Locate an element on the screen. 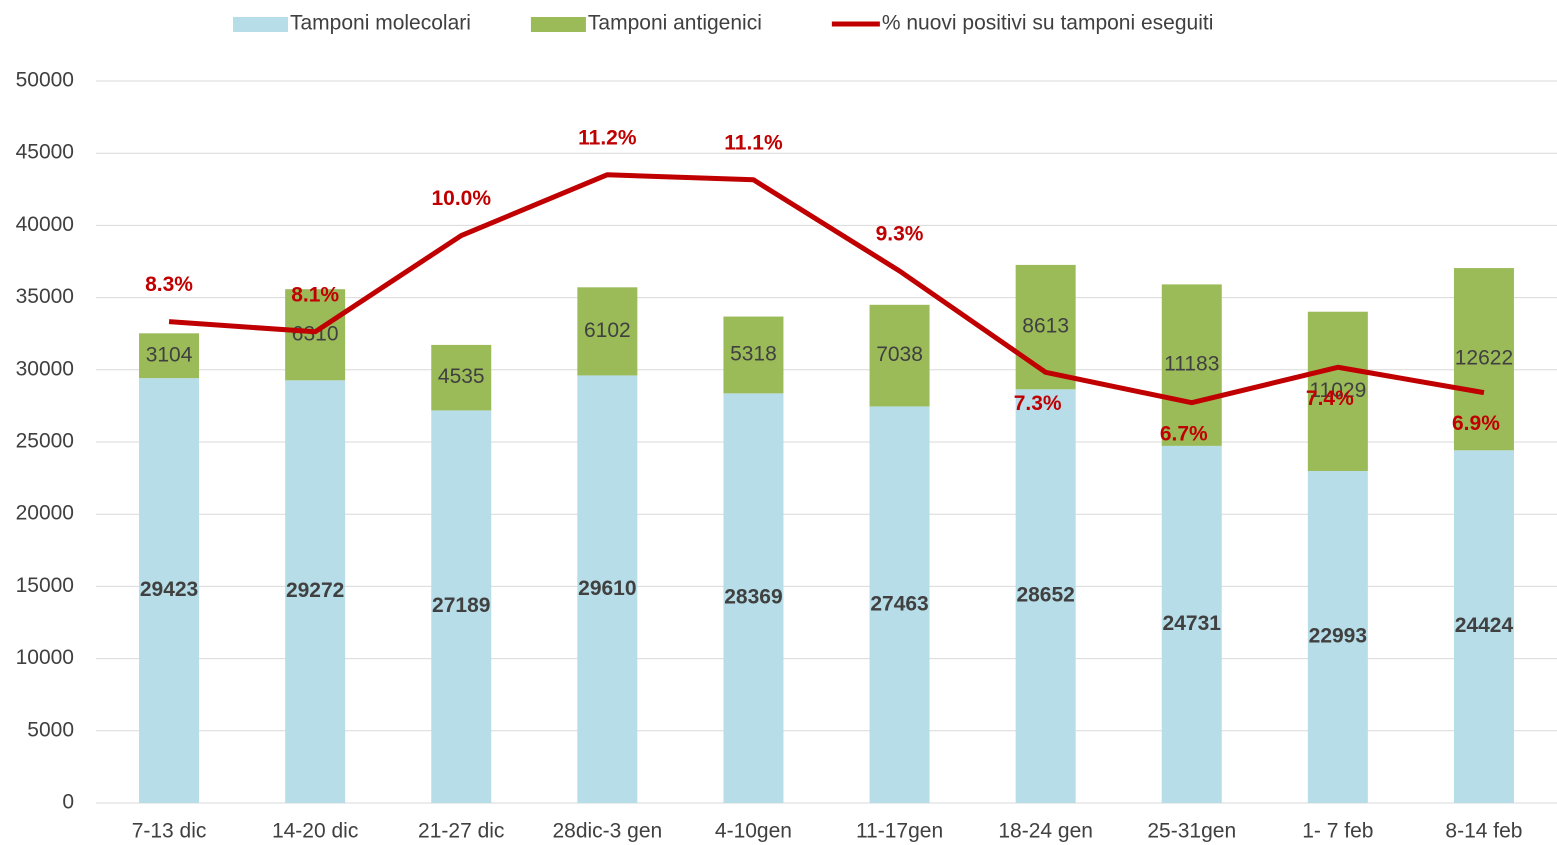 The height and width of the screenshot is (845, 1557). line-data-label: 8.3% is located at coordinates (169, 284).